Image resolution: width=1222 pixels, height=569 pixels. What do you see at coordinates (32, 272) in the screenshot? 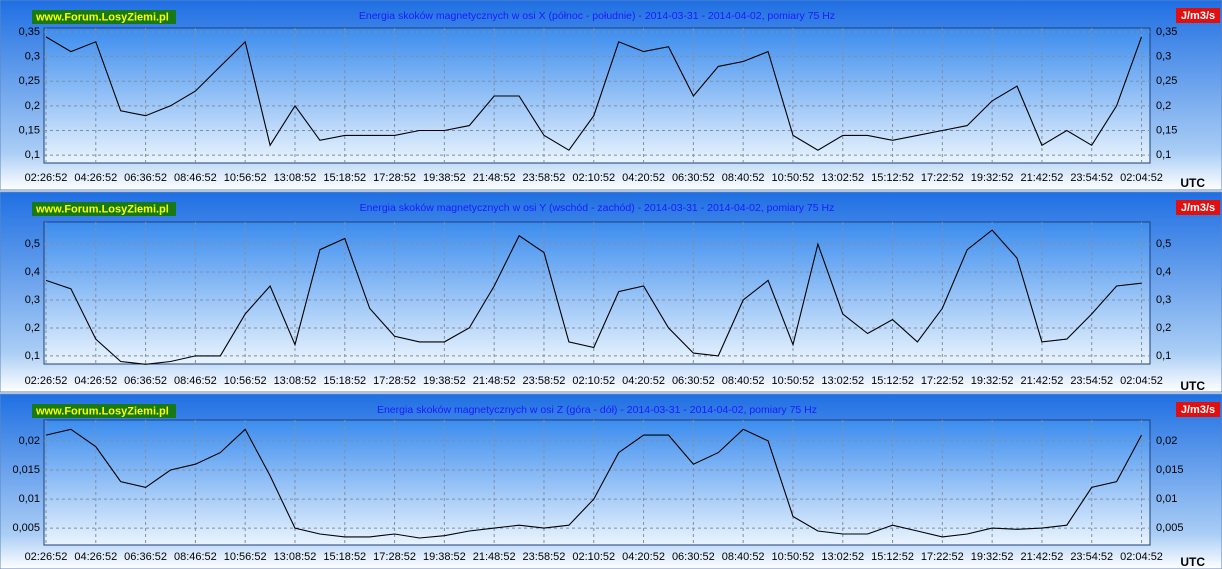
I see `y-tick-label: 0,4` at bounding box center [32, 272].